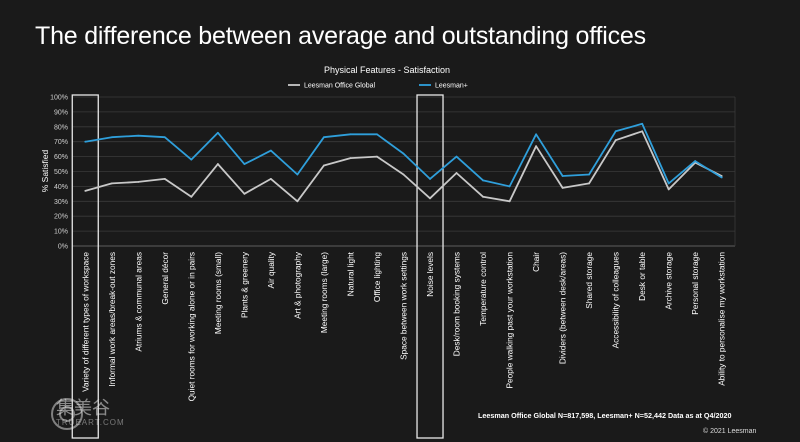 The height and width of the screenshot is (442, 800). I want to click on watermark-text: 集美谷, so click(83, 408).